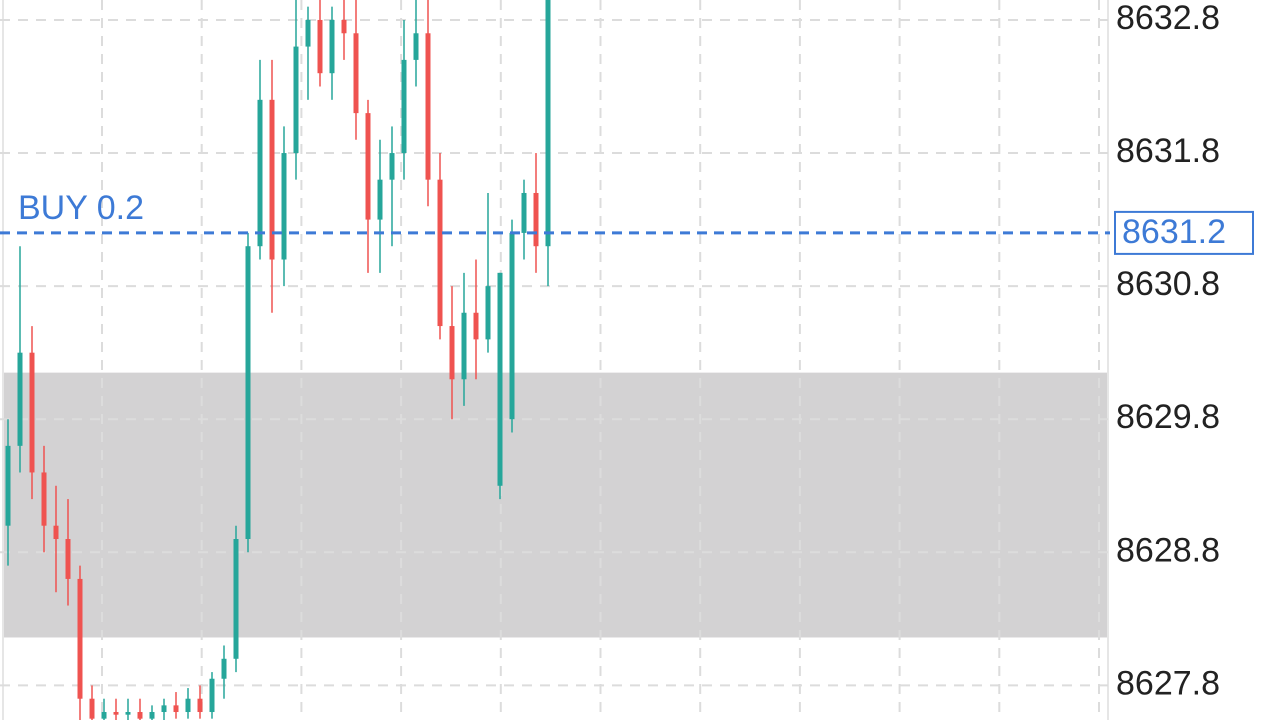  I want to click on y-tick-label: 8627.8, so click(1168, 683).